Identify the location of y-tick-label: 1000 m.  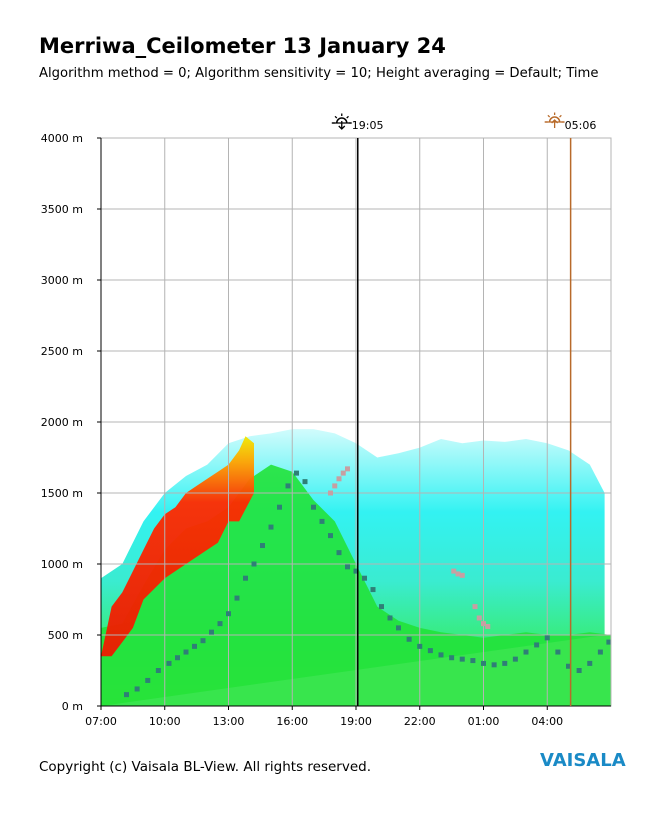
(62, 564).